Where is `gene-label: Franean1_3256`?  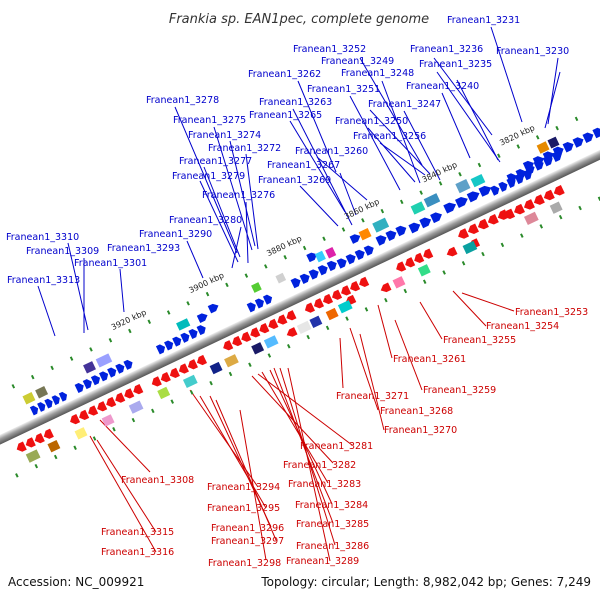
gene-label: Franean1_3256 is located at coordinates (389, 136).